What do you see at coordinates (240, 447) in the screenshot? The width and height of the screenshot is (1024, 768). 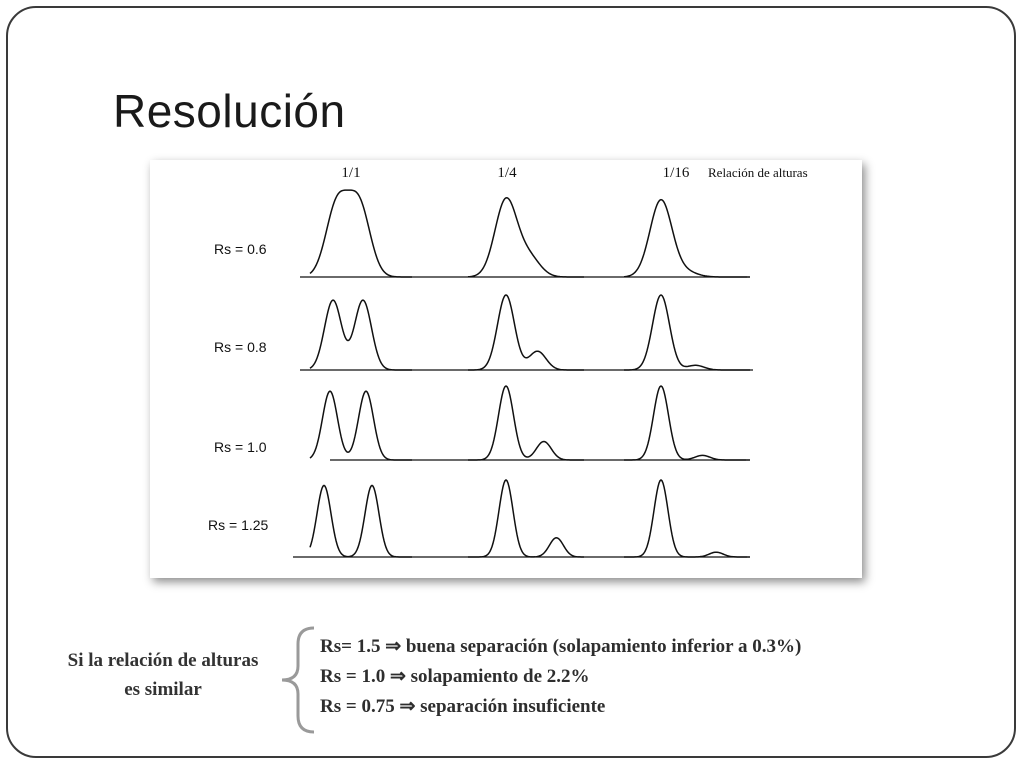 I see `rs-label-1-0: Rs = 1.0` at bounding box center [240, 447].